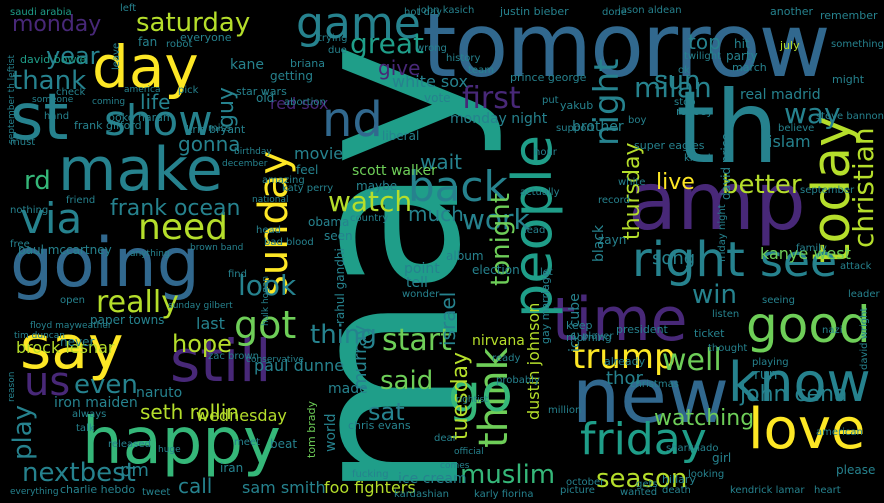 The image size is (884, 503). What do you see at coordinates (65, 347) in the screenshot?
I see `word-brock-lesnar: brock lesnar` at bounding box center [65, 347].